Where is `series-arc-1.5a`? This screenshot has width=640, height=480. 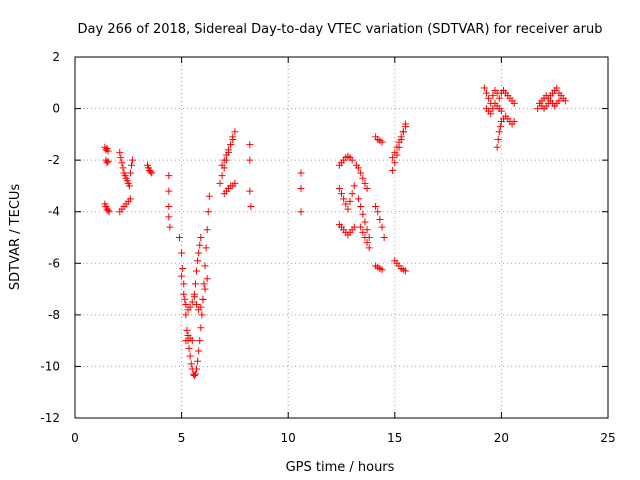
series-arc-1.5a is located at coordinates (106, 149).